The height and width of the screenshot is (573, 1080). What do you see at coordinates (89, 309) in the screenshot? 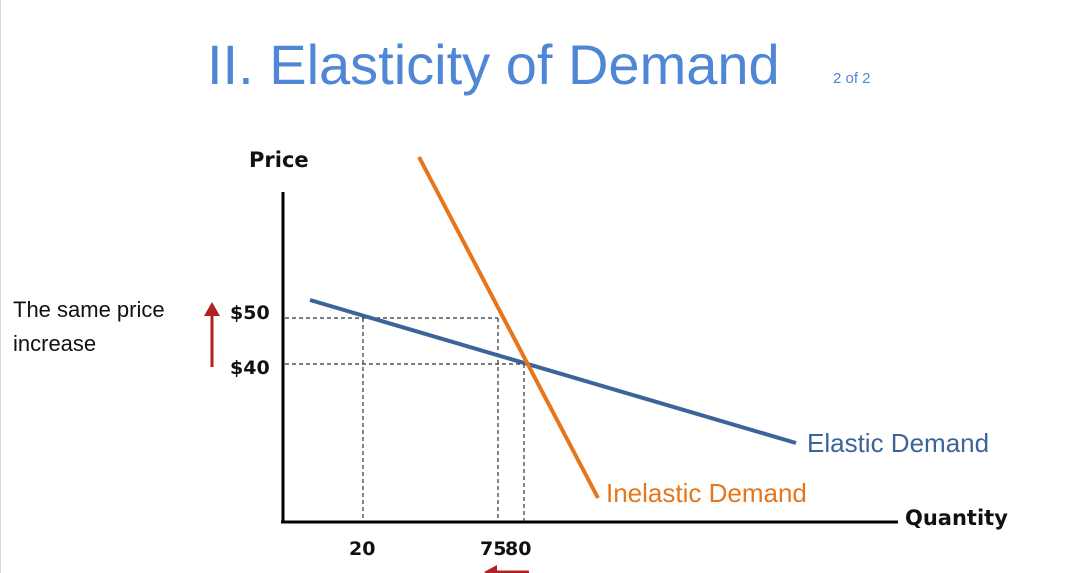
I see `note-line-1: The same price` at bounding box center [89, 309].